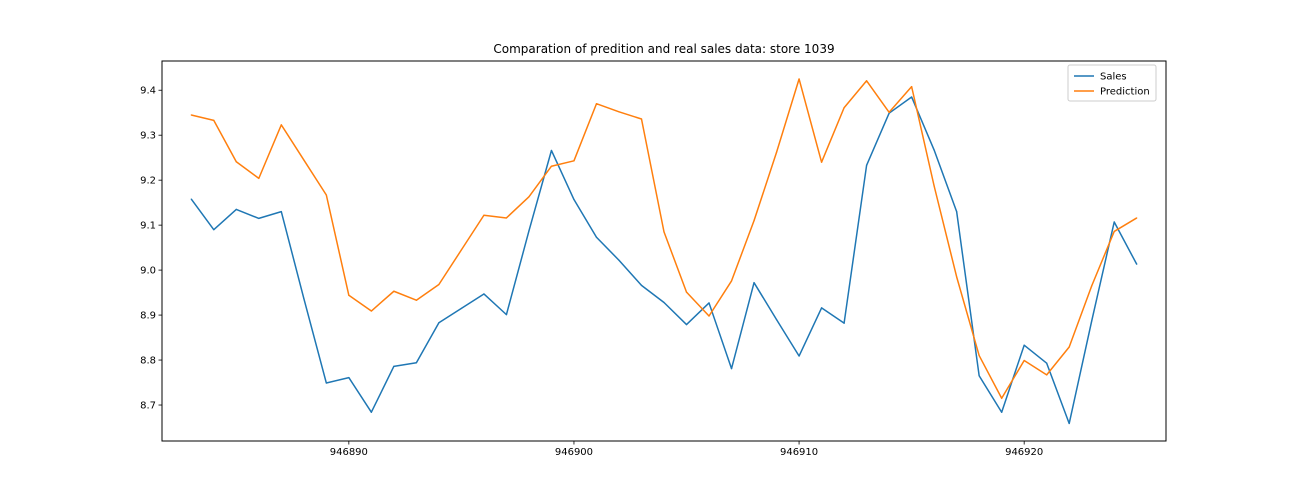 The height and width of the screenshot is (504, 1296). I want to click on legend-label-prediction: Prediction, so click(1125, 92).